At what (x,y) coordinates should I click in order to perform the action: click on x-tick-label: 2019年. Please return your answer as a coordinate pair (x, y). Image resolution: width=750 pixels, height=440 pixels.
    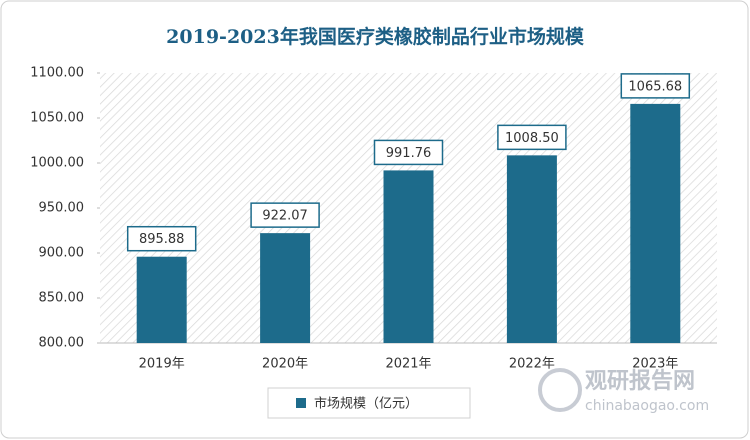
    Looking at the image, I should click on (162, 364).